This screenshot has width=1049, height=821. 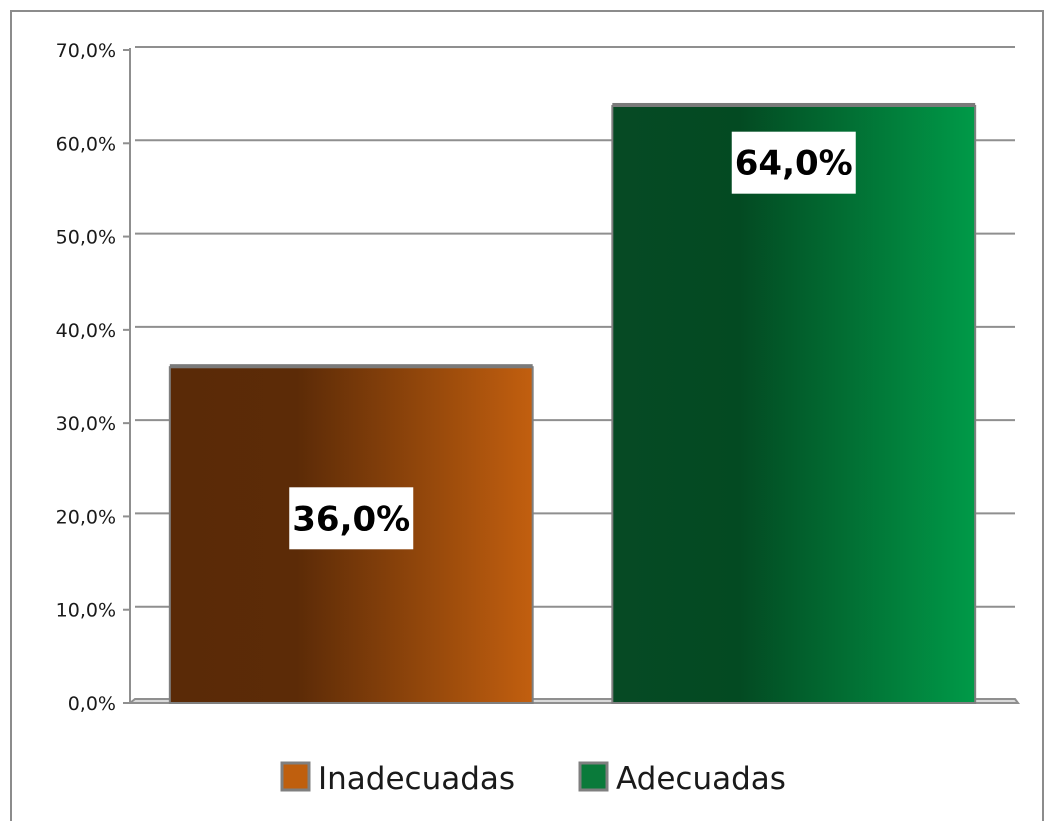 What do you see at coordinates (92, 704) in the screenshot?
I see `y-tick-label: 0,0%` at bounding box center [92, 704].